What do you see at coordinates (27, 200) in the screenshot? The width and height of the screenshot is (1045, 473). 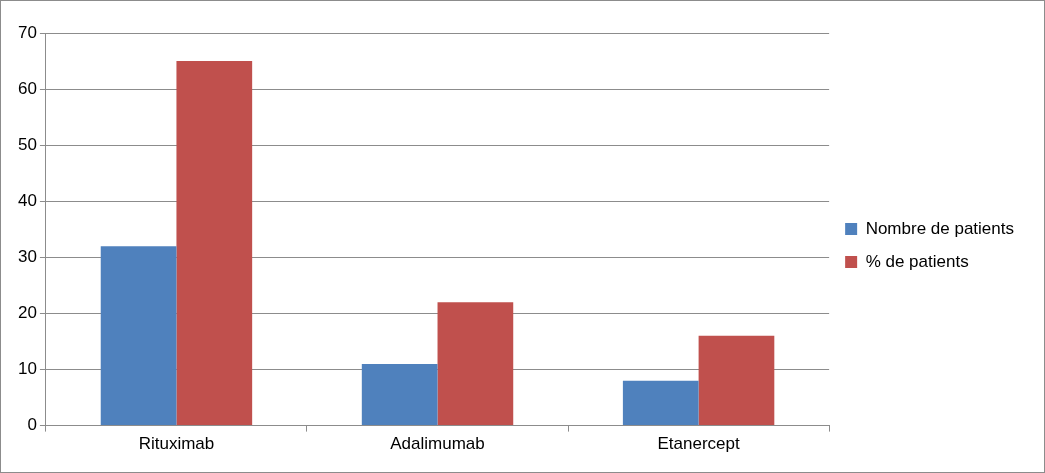 I see `y-tick-label: 40` at bounding box center [27, 200].